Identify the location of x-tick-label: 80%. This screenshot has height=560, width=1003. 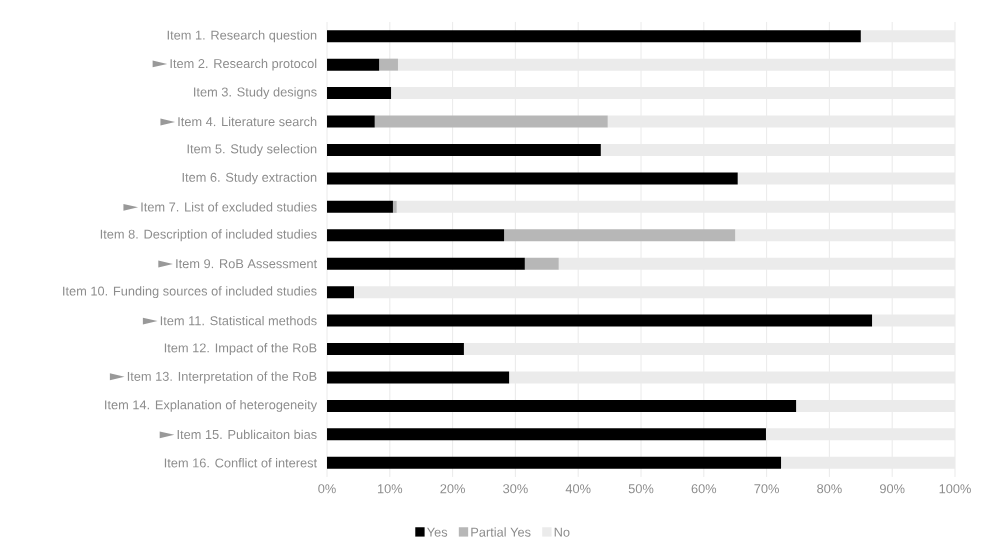
(829, 489).